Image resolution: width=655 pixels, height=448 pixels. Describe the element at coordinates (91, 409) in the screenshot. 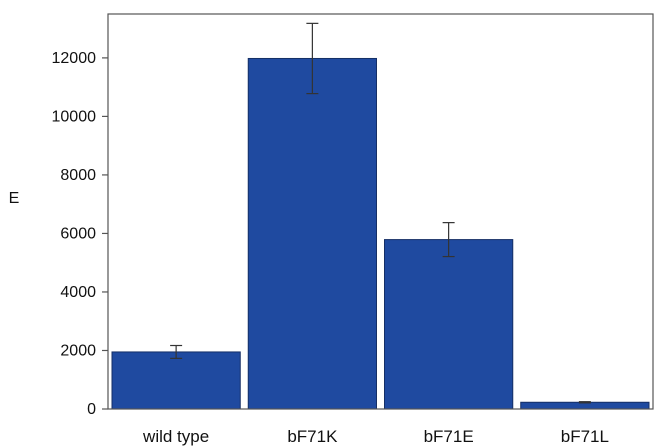

I see `y-tick-label: 0` at that location.